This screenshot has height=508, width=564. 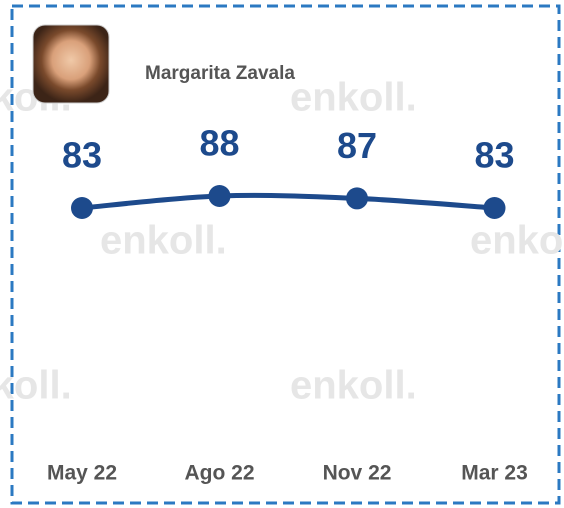 I want to click on avatar, so click(x=71, y=64).